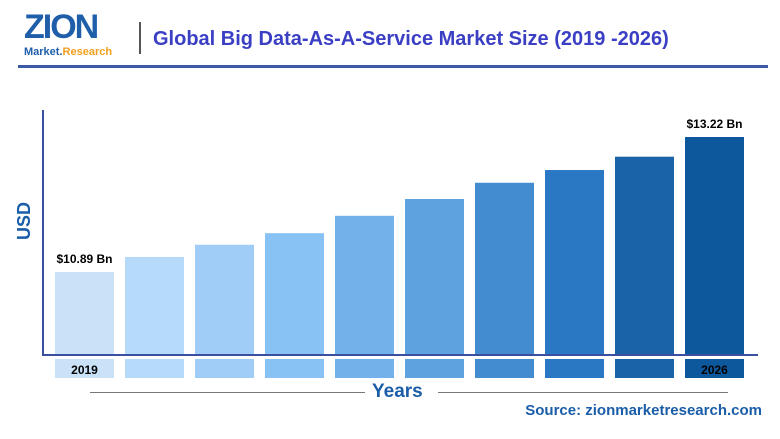 This screenshot has width=780, height=439. What do you see at coordinates (227, 392) in the screenshot?
I see `x-label-rule-left` at bounding box center [227, 392].